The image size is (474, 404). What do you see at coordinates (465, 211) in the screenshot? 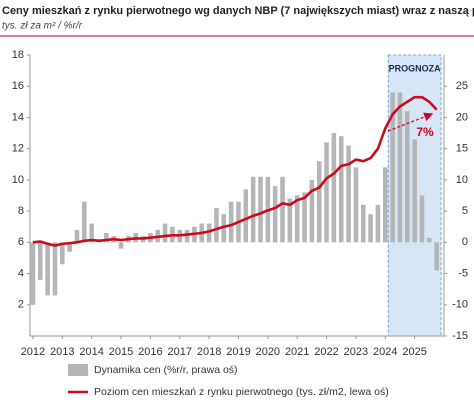
I see `y2-tick-label: 5` at bounding box center [465, 211].